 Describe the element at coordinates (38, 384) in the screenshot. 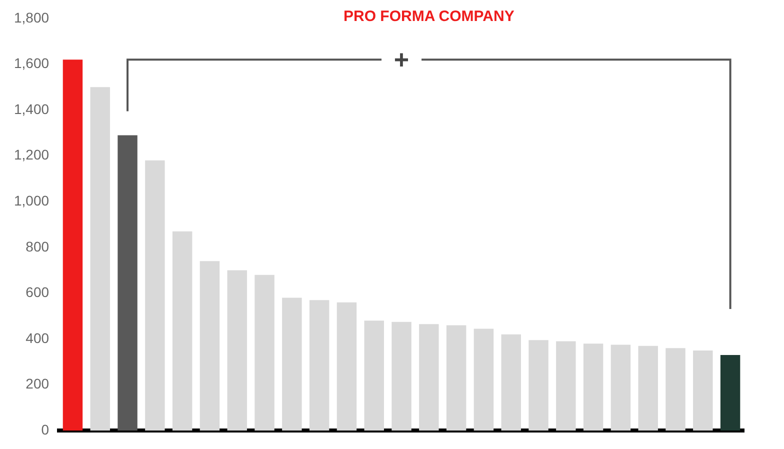

I see `y-tick-label: 200` at that location.